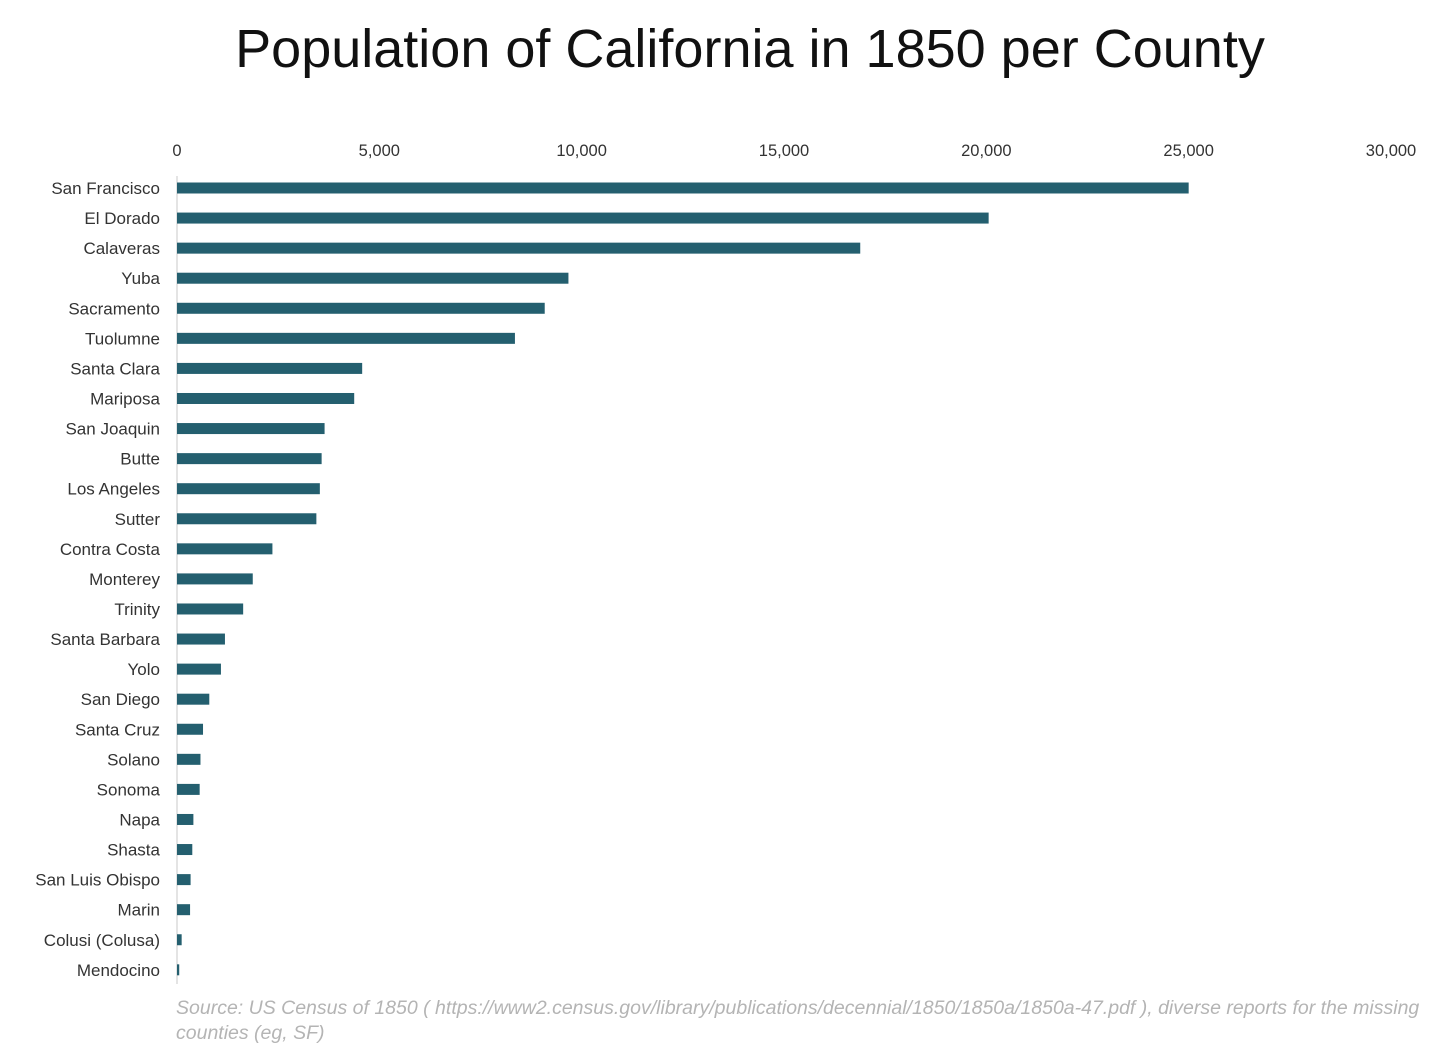  What do you see at coordinates (133, 759) in the screenshot?
I see `category-label: Solano` at bounding box center [133, 759].